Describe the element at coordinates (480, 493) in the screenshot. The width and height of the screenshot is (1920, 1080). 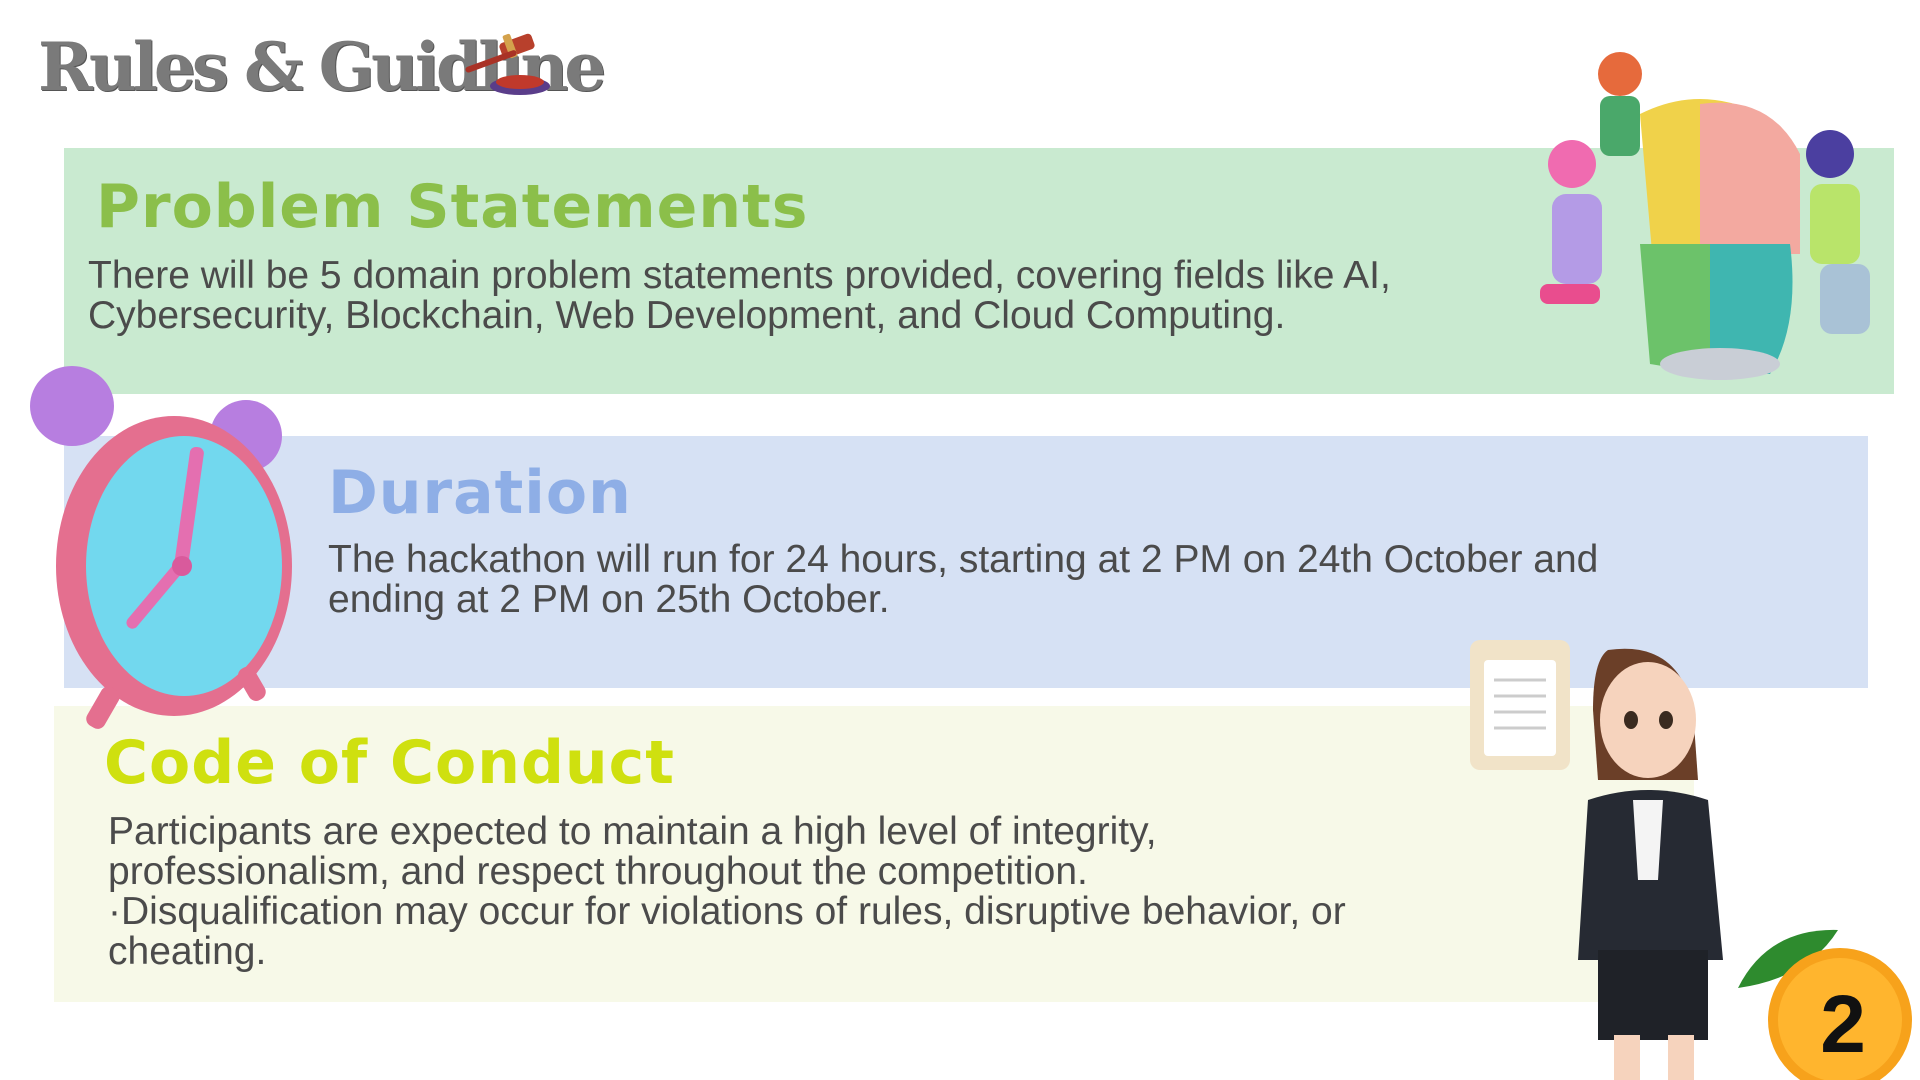
I see `duration-heading: Duration` at that location.